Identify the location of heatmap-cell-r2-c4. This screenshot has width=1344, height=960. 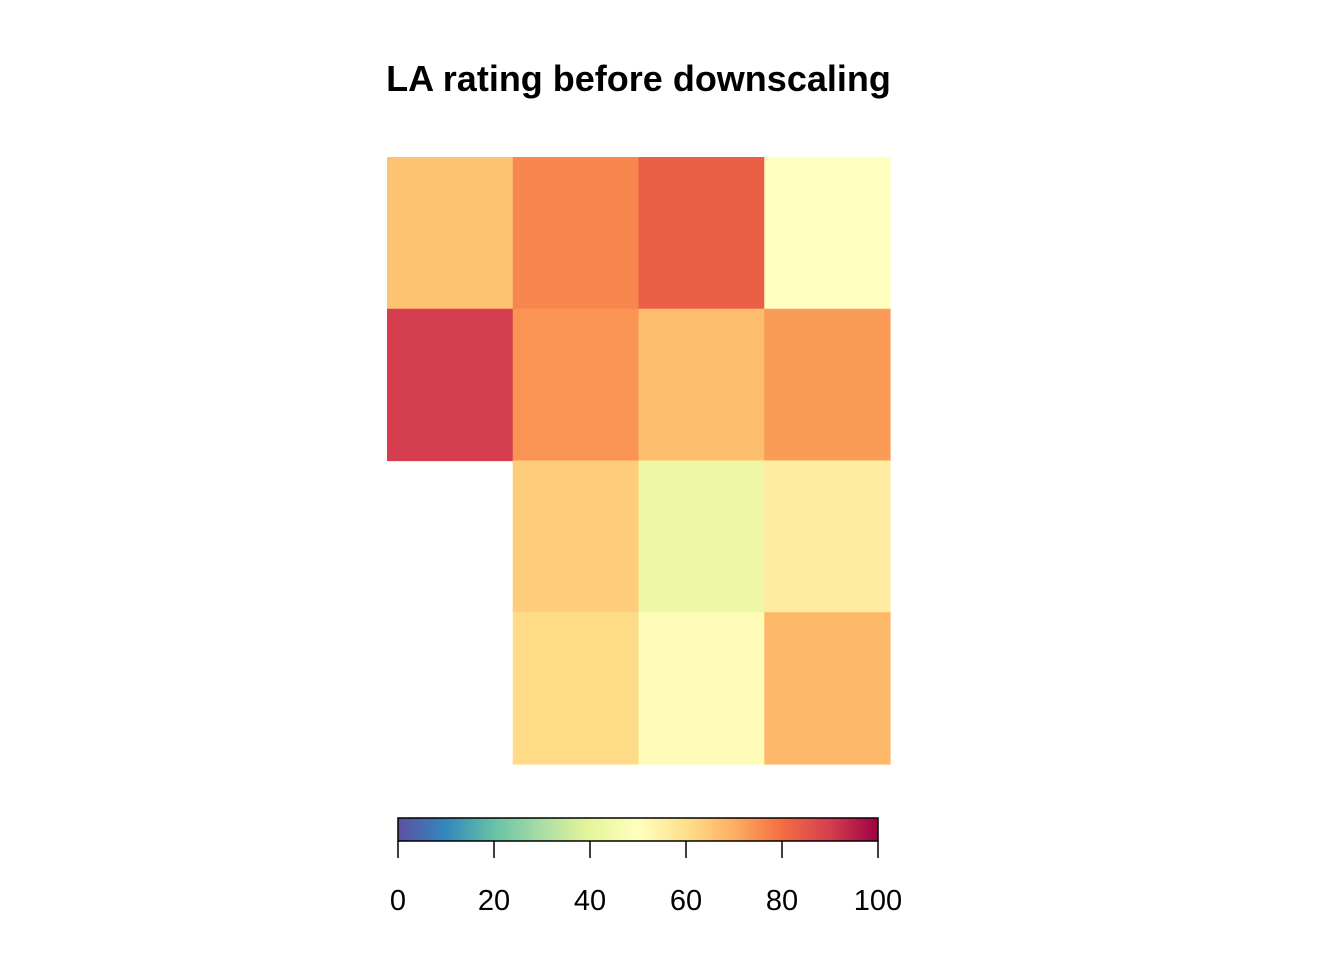
(827, 385).